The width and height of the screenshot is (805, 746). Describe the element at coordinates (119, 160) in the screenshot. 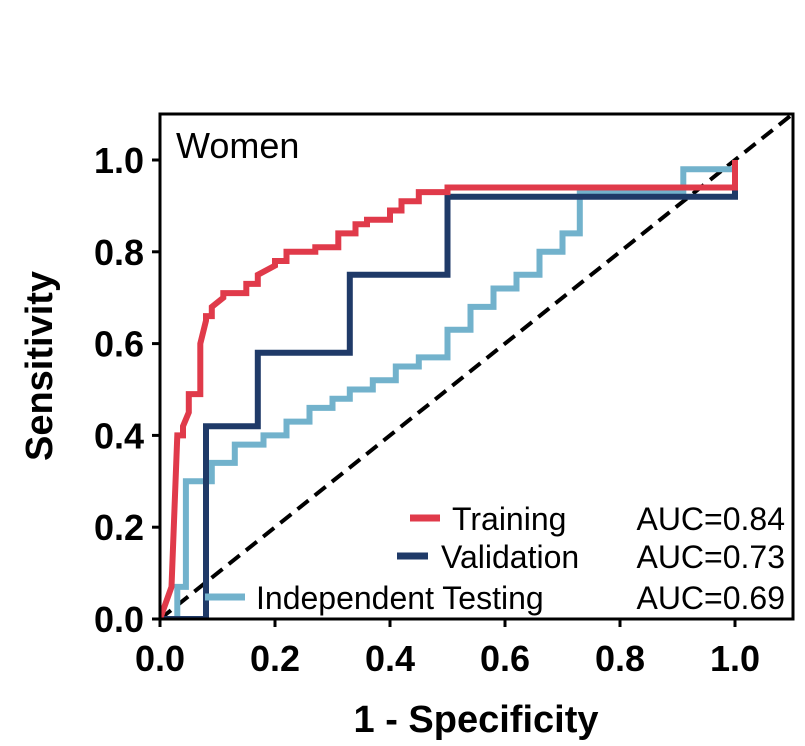

I see `y-tick-label: 1.0` at that location.